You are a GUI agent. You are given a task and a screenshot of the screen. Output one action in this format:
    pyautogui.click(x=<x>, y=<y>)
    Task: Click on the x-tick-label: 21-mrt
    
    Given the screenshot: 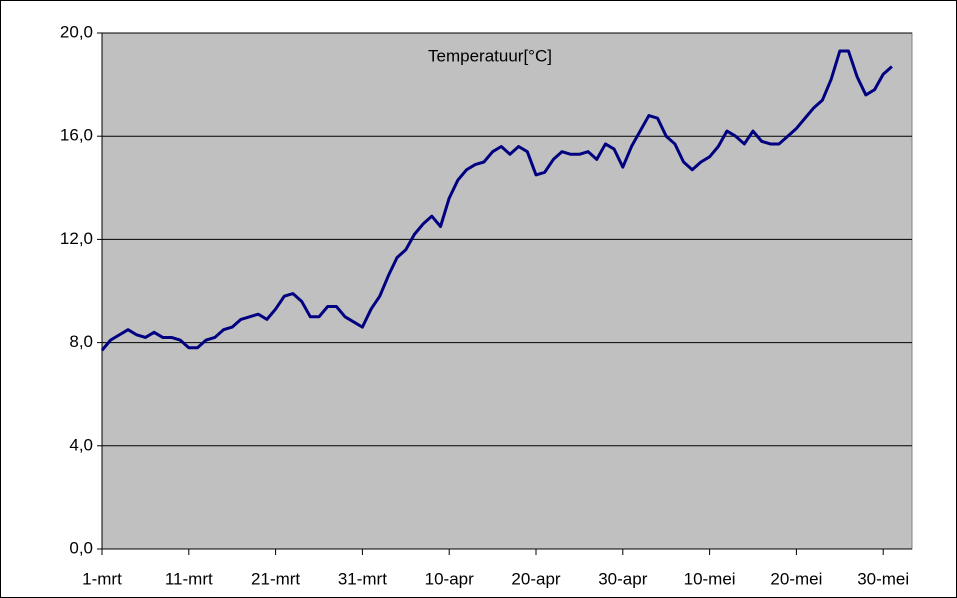 What is the action you would take?
    pyautogui.click(x=275, y=578)
    